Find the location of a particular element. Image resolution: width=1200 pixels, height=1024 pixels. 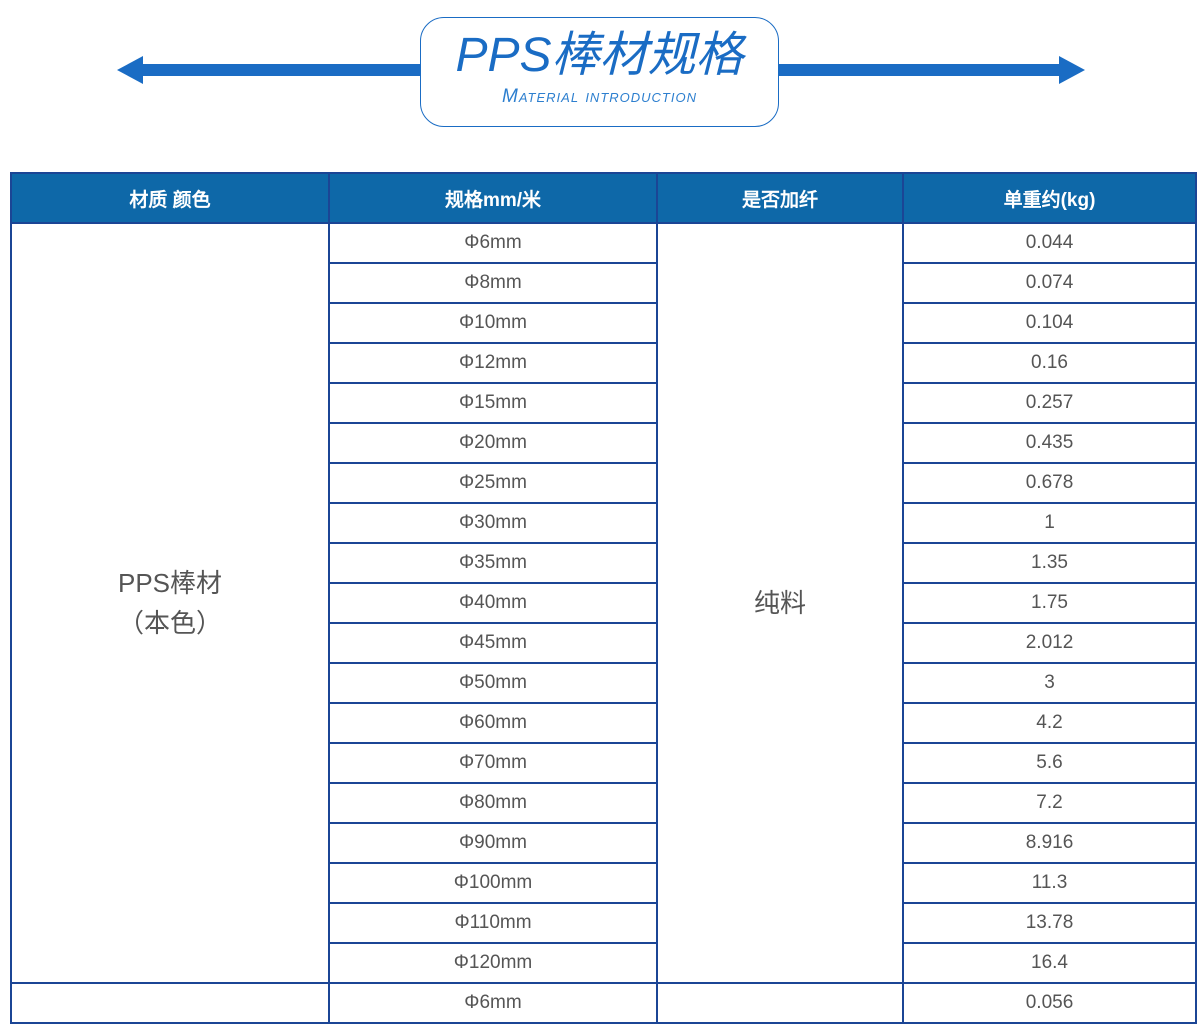

column-header: 材质 颜色 is located at coordinates (170, 198).